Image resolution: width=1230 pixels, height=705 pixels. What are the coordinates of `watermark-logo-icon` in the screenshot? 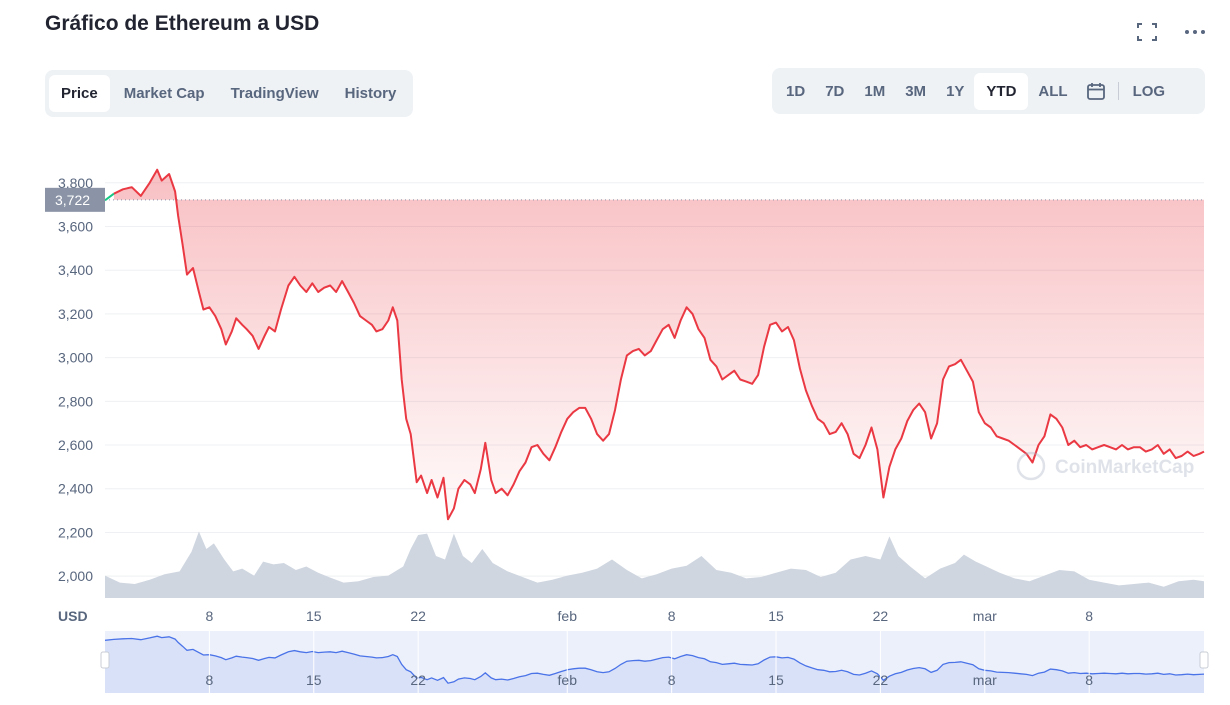 It's located at (1031, 466).